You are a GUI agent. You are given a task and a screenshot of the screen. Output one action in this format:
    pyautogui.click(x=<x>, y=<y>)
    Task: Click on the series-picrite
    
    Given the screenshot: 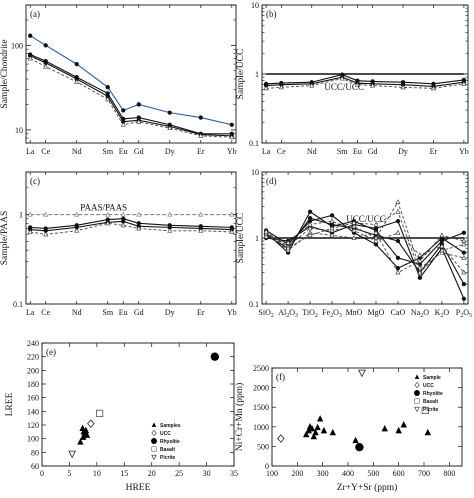 What is the action you would take?
    pyautogui.click(x=362, y=373)
    